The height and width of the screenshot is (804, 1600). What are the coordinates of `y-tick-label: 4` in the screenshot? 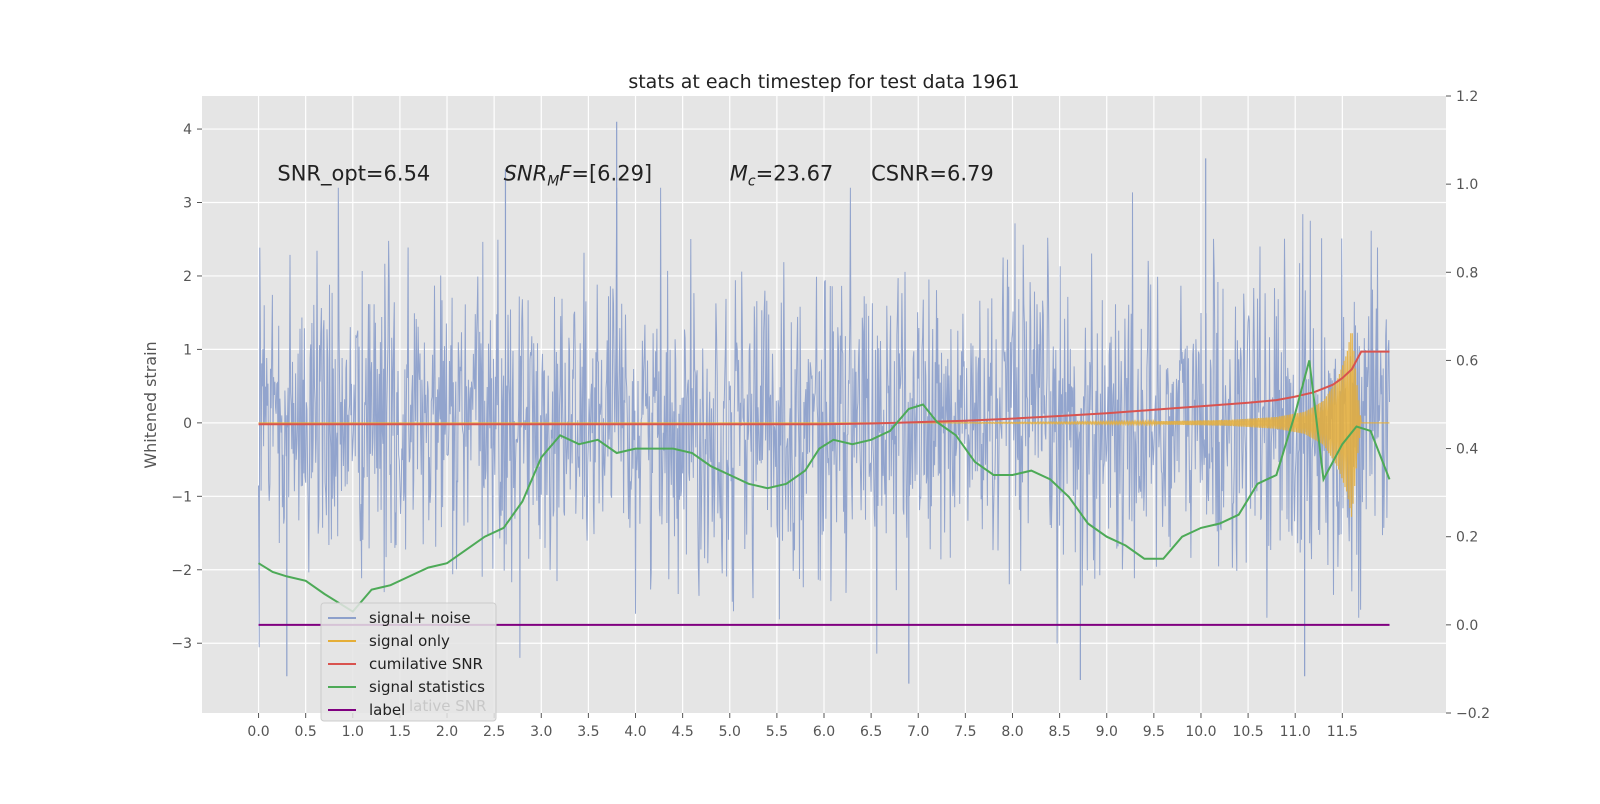 It's located at (187, 130).